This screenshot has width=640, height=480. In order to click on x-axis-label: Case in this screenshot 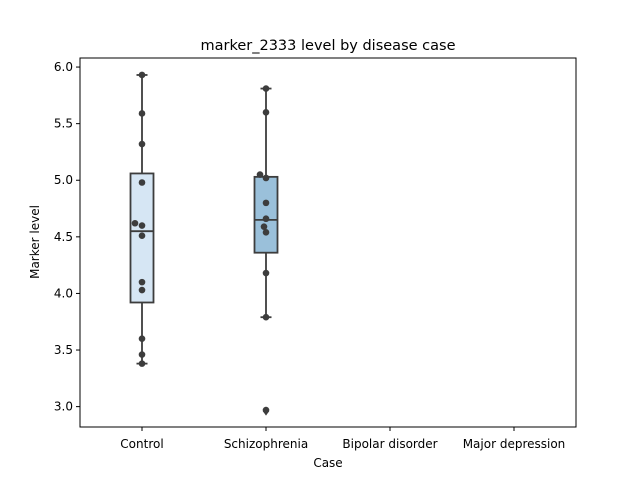, I will do `click(327, 463)`.